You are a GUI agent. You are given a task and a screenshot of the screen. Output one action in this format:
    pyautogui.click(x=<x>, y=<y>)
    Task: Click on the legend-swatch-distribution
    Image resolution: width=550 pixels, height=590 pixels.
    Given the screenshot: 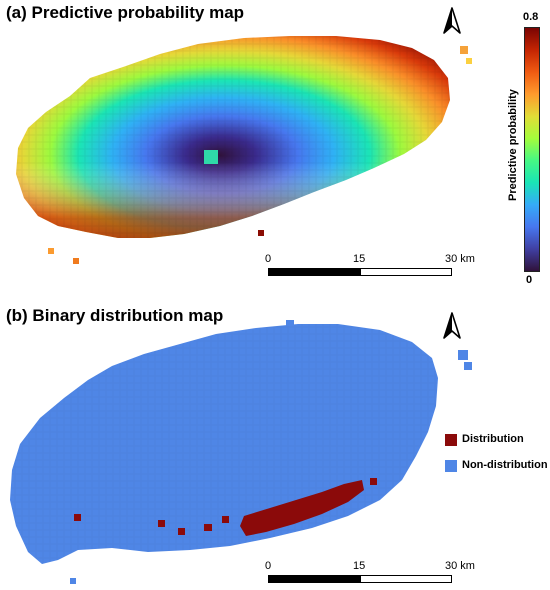 What is the action you would take?
    pyautogui.click(x=451, y=440)
    